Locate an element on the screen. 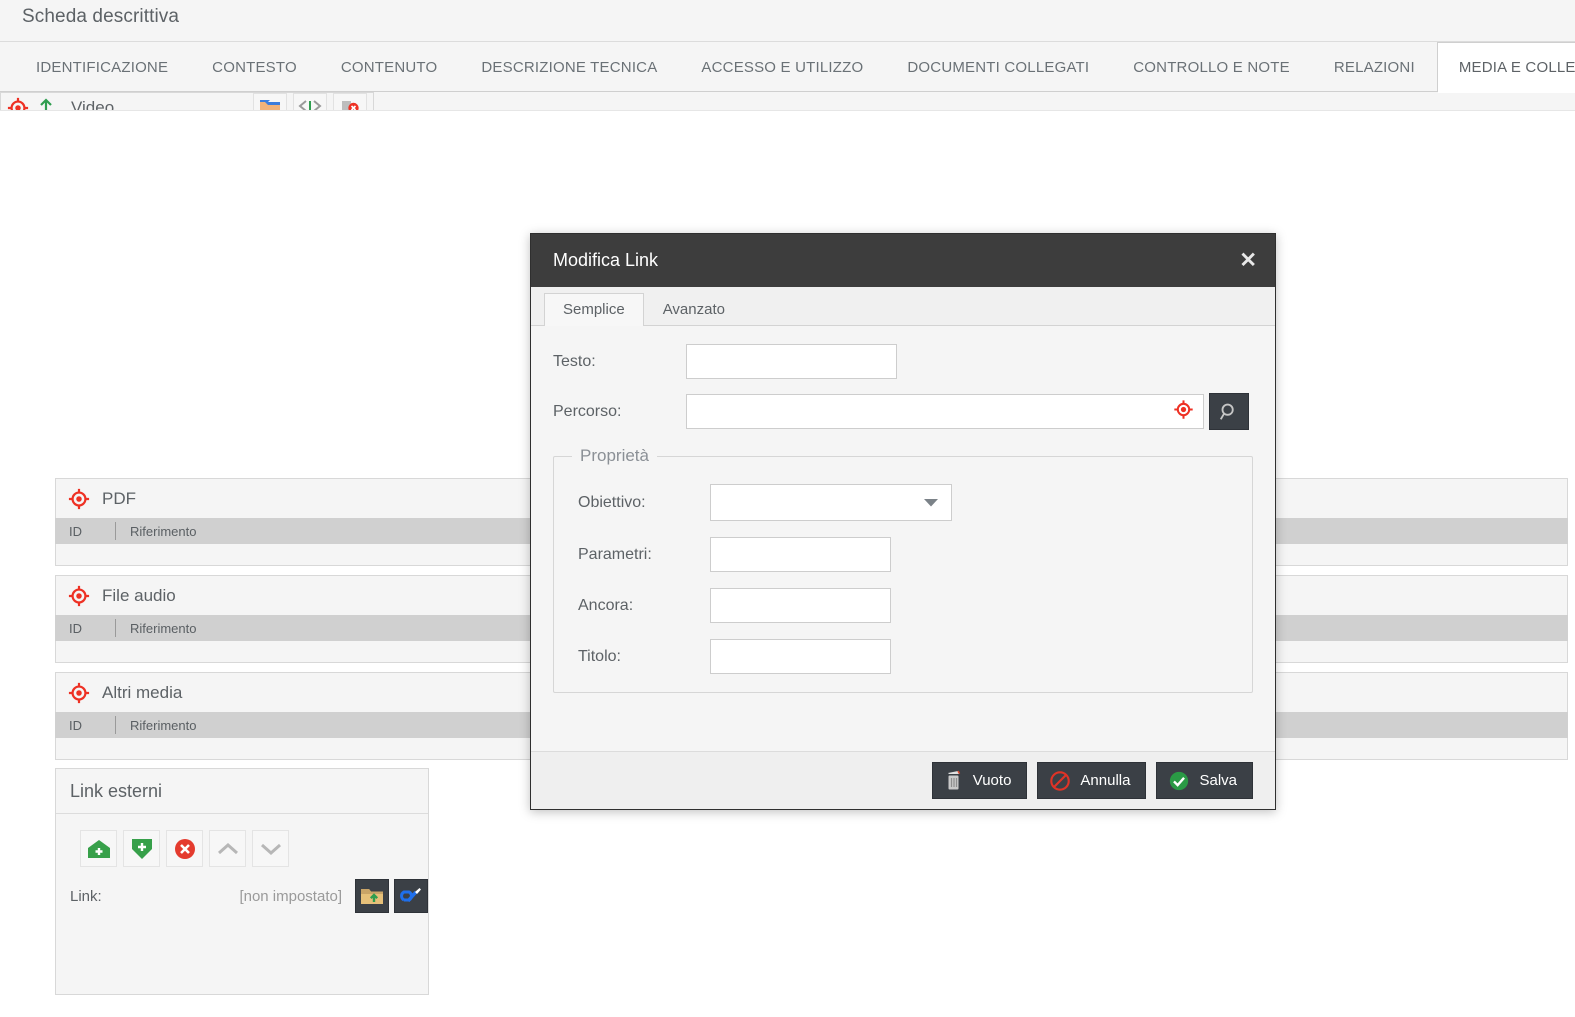 The height and width of the screenshot is (1017, 1575). obiettivo-row: Obiettivo: is located at coordinates (903, 502).